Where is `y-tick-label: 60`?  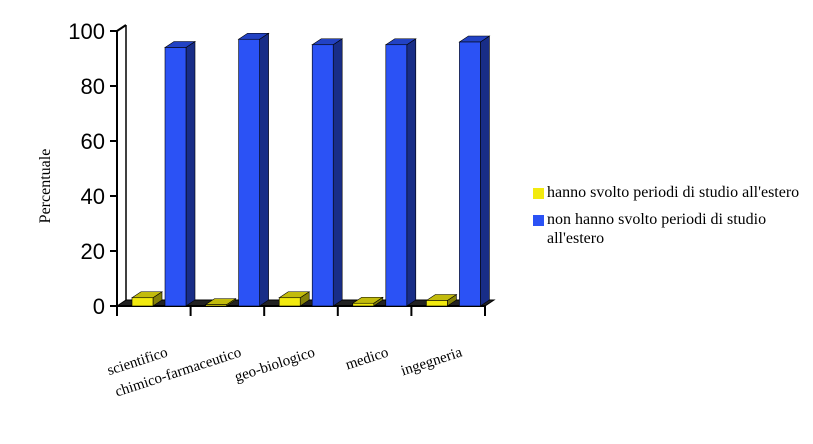 y-tick-label: 60 is located at coordinates (93, 141).